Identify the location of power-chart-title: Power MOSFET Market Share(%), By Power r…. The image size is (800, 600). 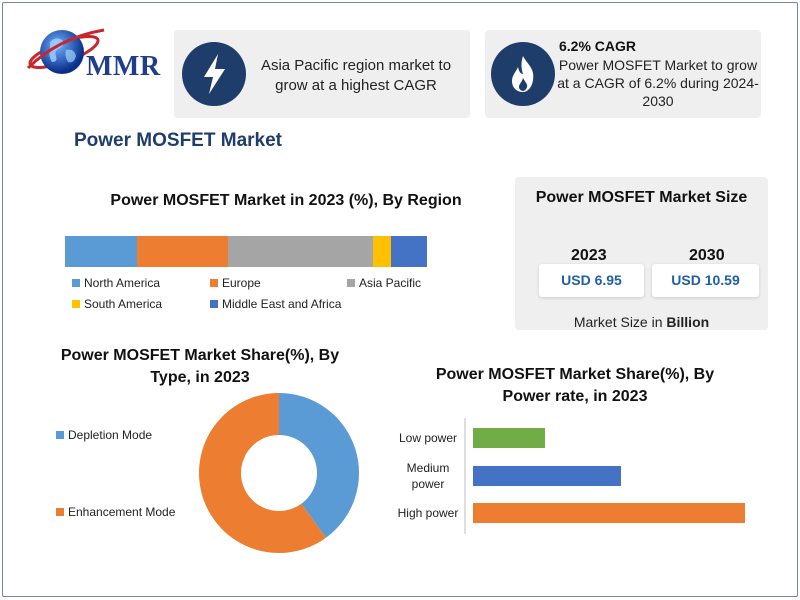
(575, 386).